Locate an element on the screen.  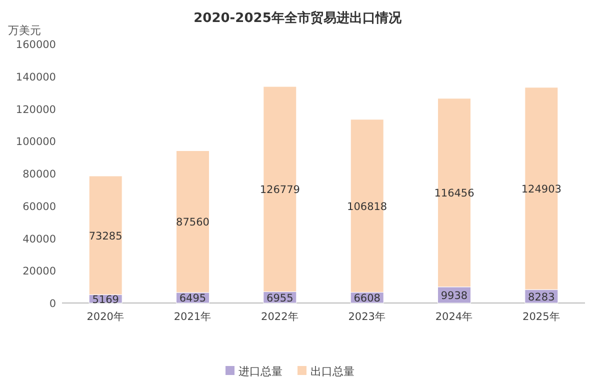
data-label: 106818 is located at coordinates (367, 206).